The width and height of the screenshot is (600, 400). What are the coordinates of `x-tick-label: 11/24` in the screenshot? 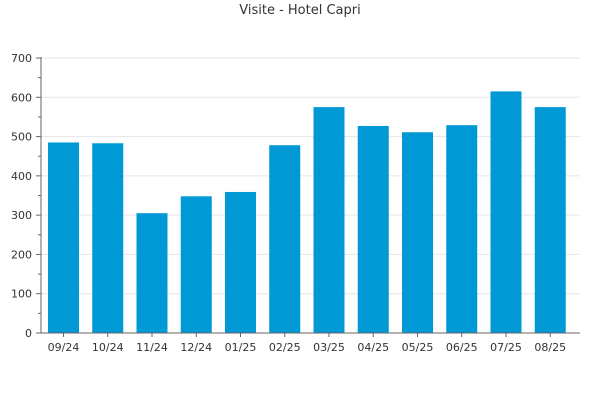 It's located at (152, 347).